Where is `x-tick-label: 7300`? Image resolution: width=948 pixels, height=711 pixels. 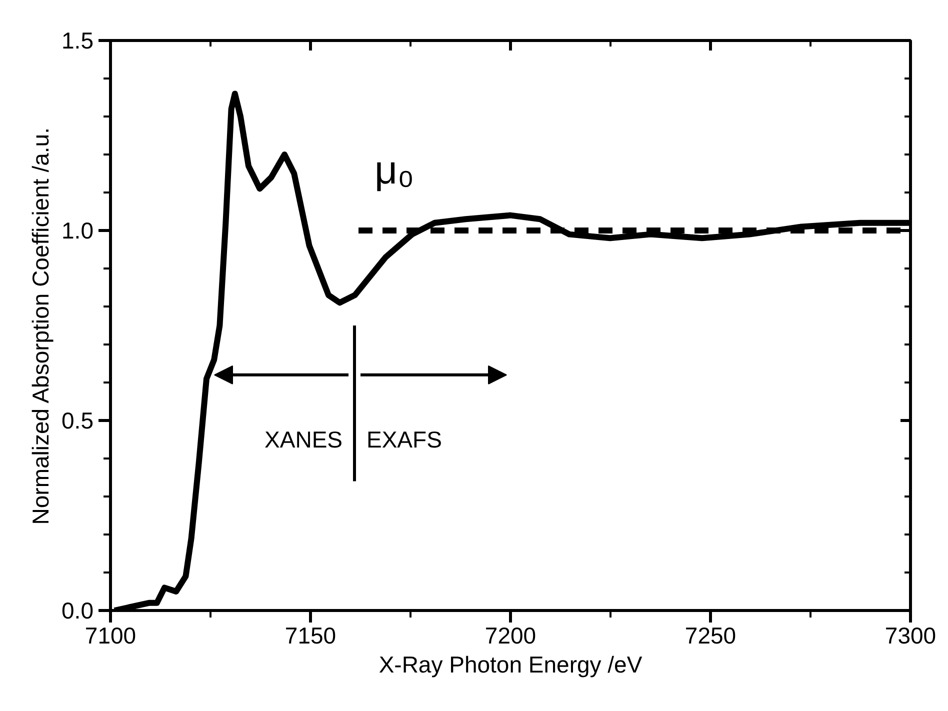
x-tick-label: 7300 is located at coordinates (910, 635).